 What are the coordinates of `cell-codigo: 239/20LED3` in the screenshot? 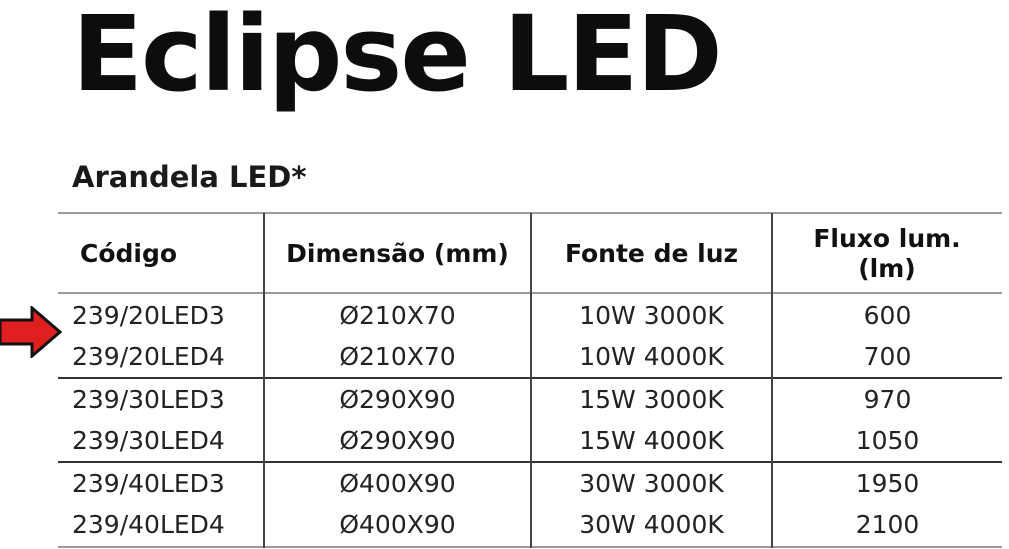 It's located at (148, 315).